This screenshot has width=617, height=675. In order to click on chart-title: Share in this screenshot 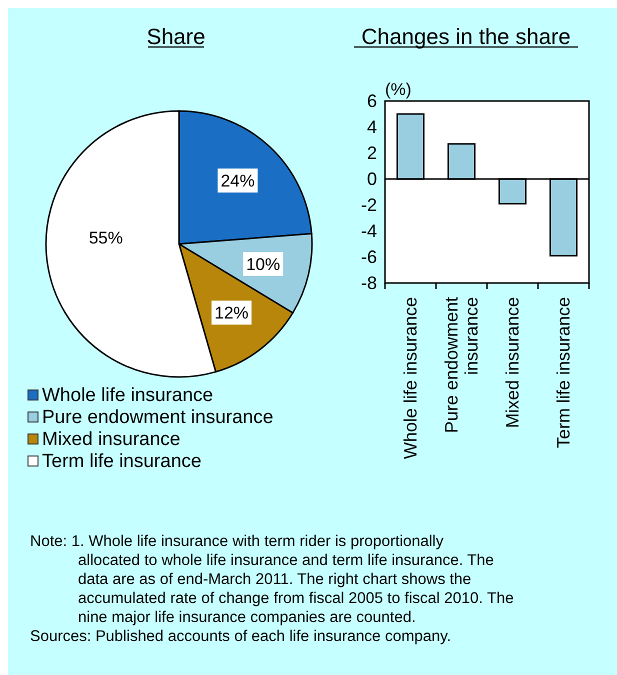, I will do `click(176, 36)`.